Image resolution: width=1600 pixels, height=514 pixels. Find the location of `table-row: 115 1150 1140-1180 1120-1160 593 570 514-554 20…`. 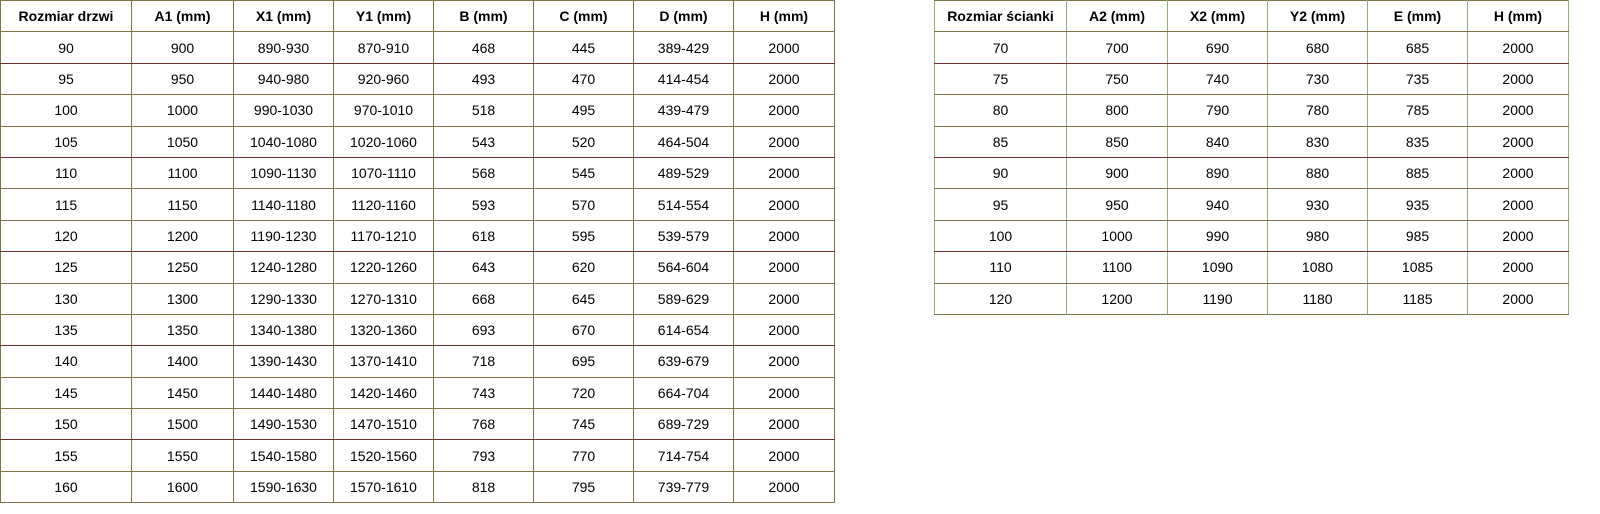

table-row: 115 1150 1140-1180 1120-1160 593 570 514-554 20… is located at coordinates (417, 204).